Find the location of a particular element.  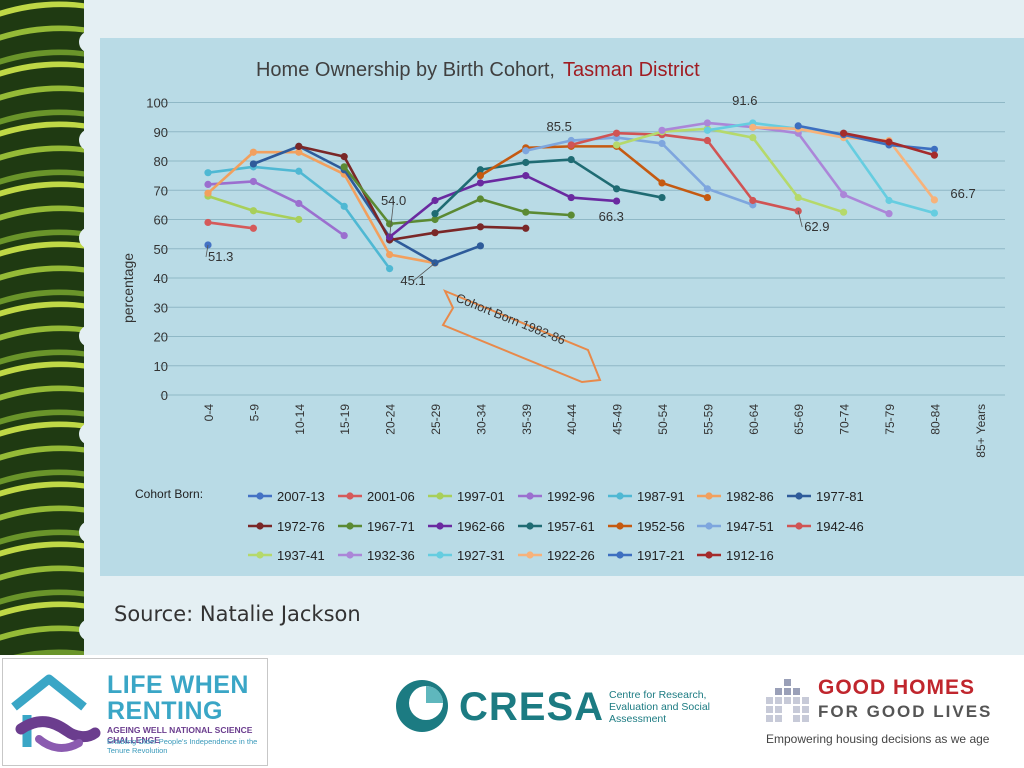

legend-label: 1962-66 is located at coordinates (481, 526).